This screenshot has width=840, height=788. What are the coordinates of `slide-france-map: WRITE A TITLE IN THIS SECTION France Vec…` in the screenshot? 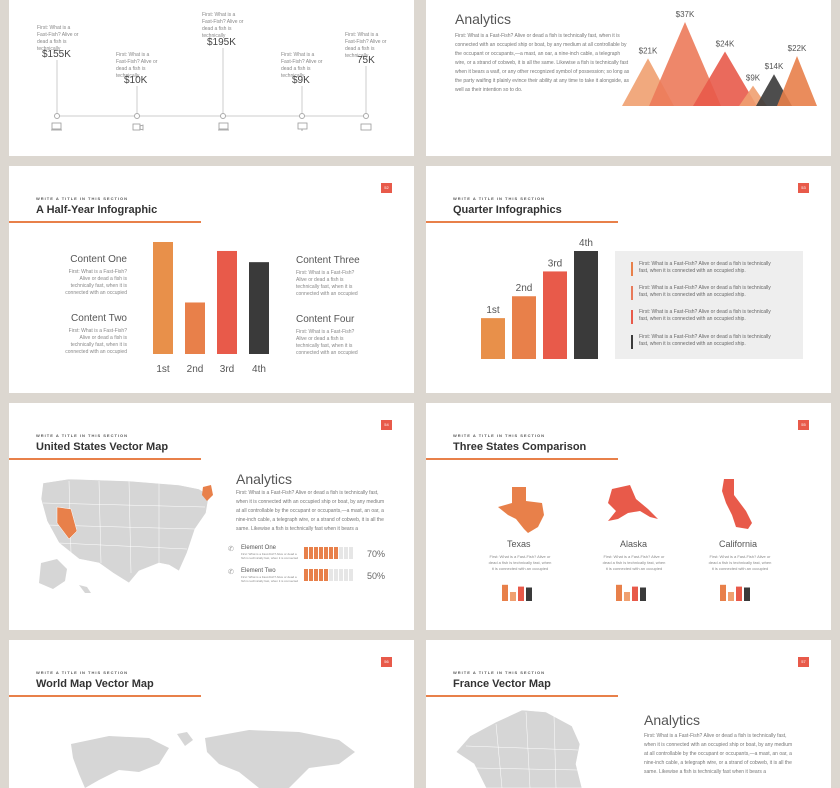 It's located at (628, 714).